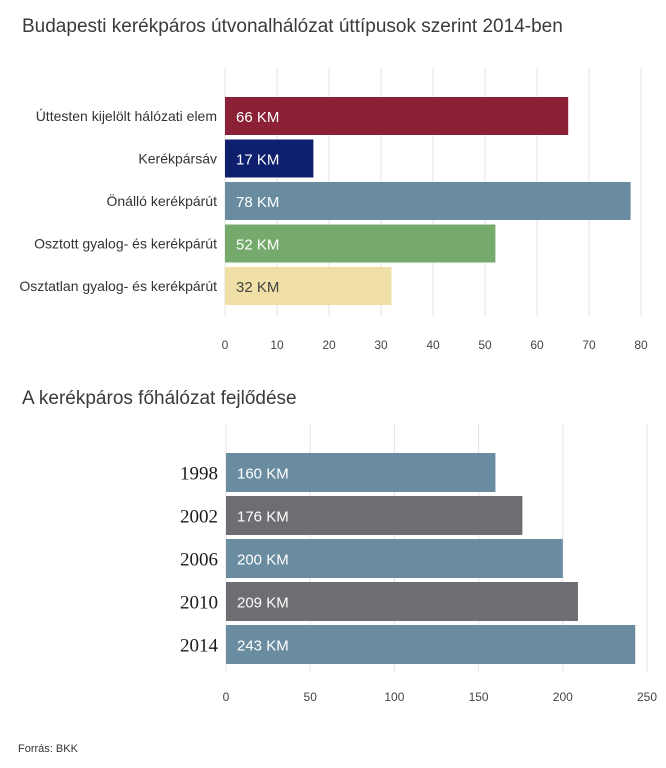 The height and width of the screenshot is (768, 666). What do you see at coordinates (257, 245) in the screenshot?
I see `data-label: 52 KM` at bounding box center [257, 245].